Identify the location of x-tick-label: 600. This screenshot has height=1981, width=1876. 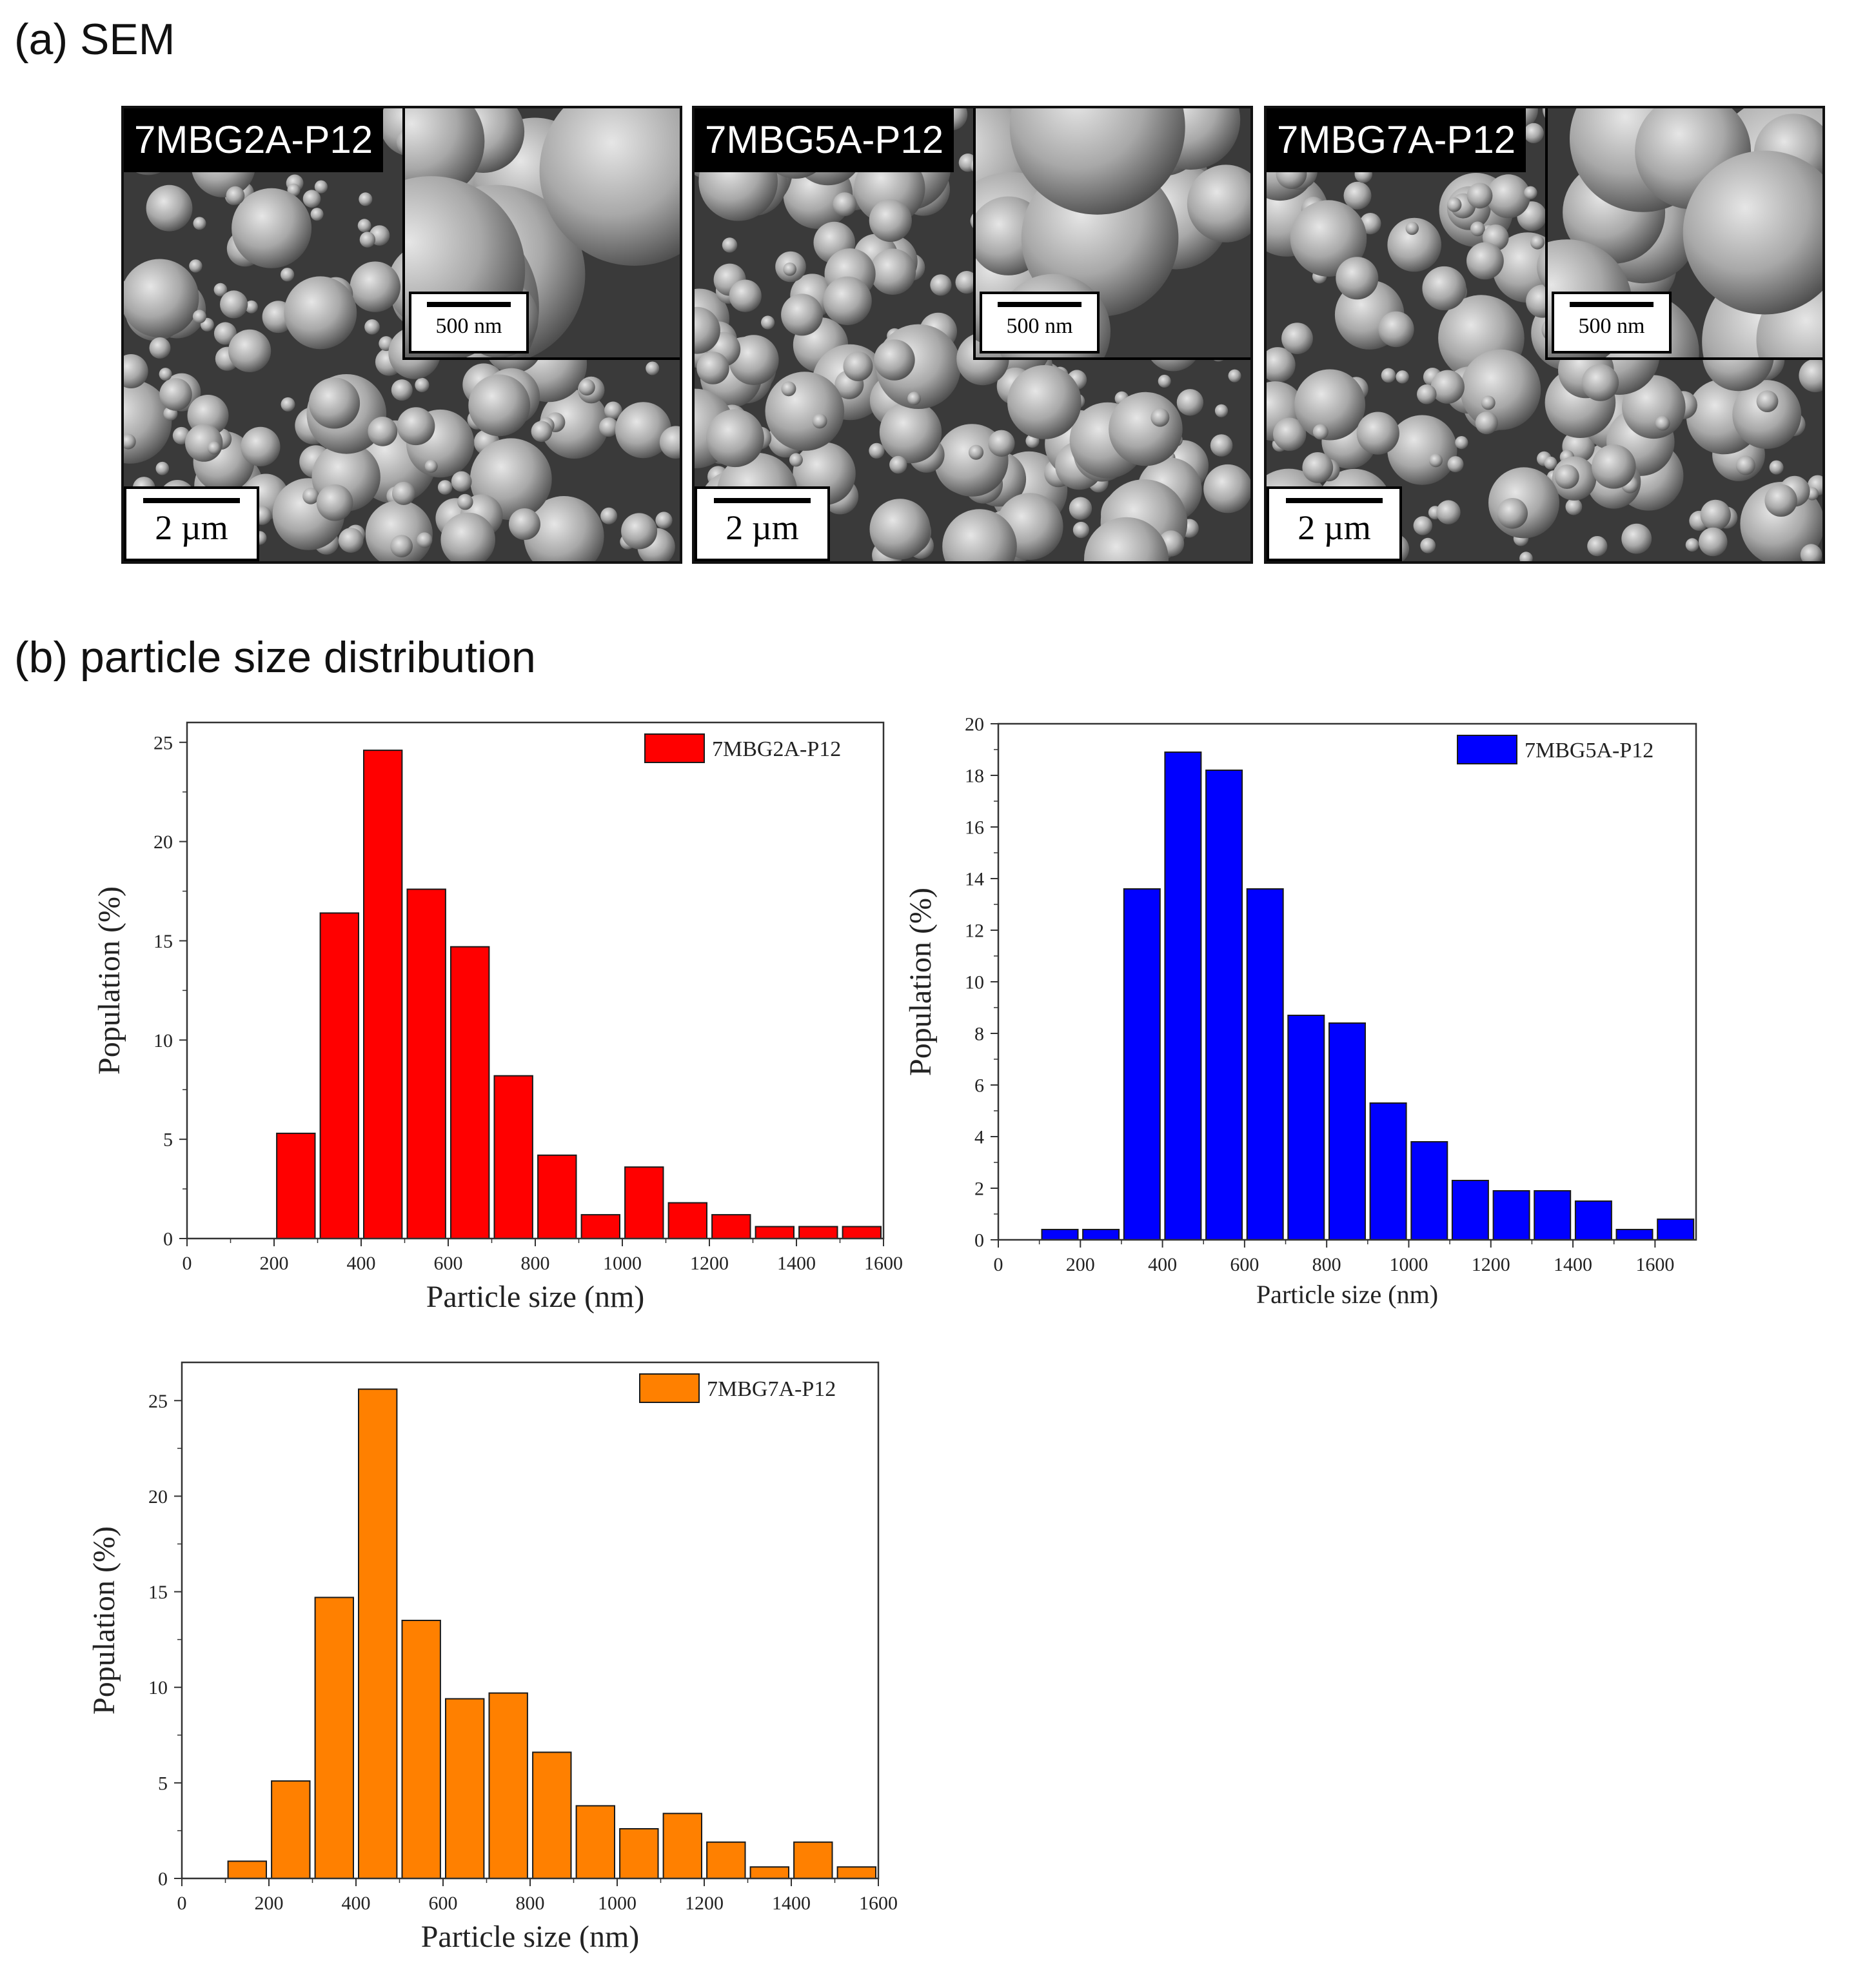
(448, 1264).